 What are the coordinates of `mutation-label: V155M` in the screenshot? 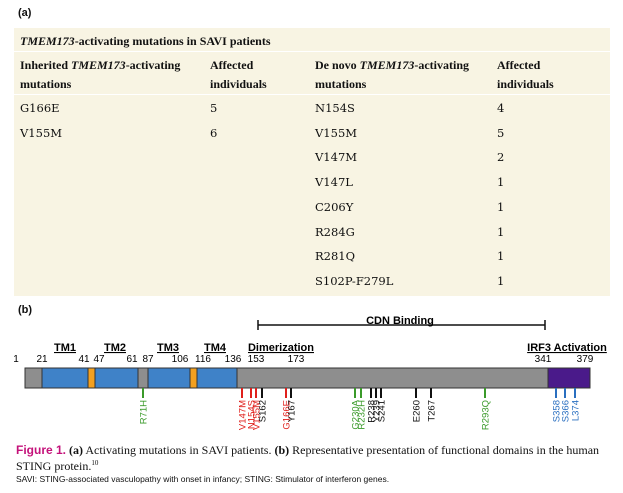 It's located at (257, 415).